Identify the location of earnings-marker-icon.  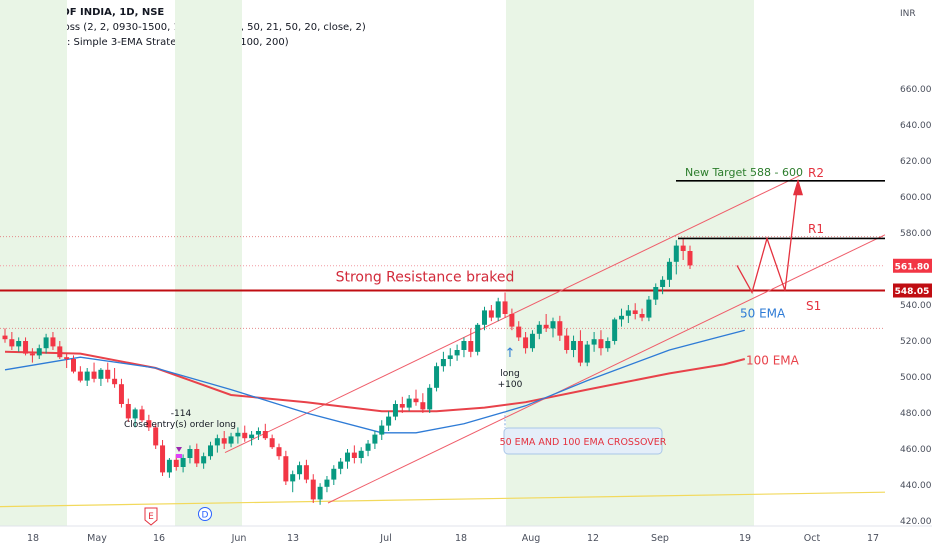
(151, 516).